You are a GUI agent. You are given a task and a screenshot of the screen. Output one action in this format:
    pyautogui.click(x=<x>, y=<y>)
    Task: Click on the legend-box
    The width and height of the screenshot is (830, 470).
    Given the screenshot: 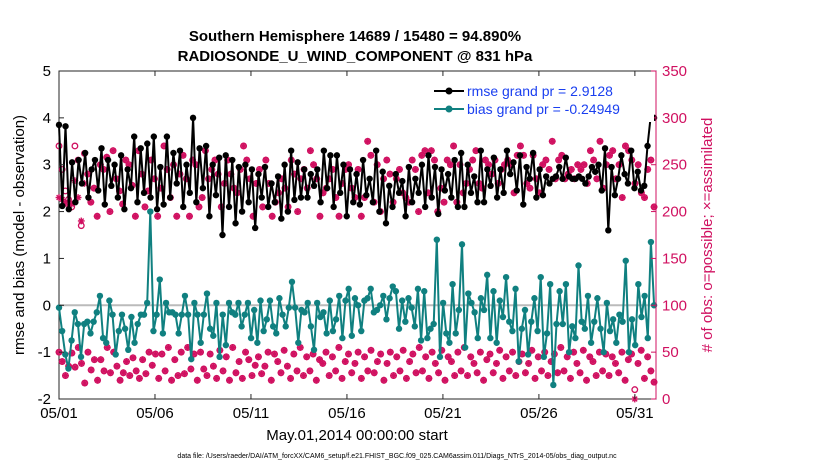 What is the action you would take?
    pyautogui.click(x=542, y=100)
    